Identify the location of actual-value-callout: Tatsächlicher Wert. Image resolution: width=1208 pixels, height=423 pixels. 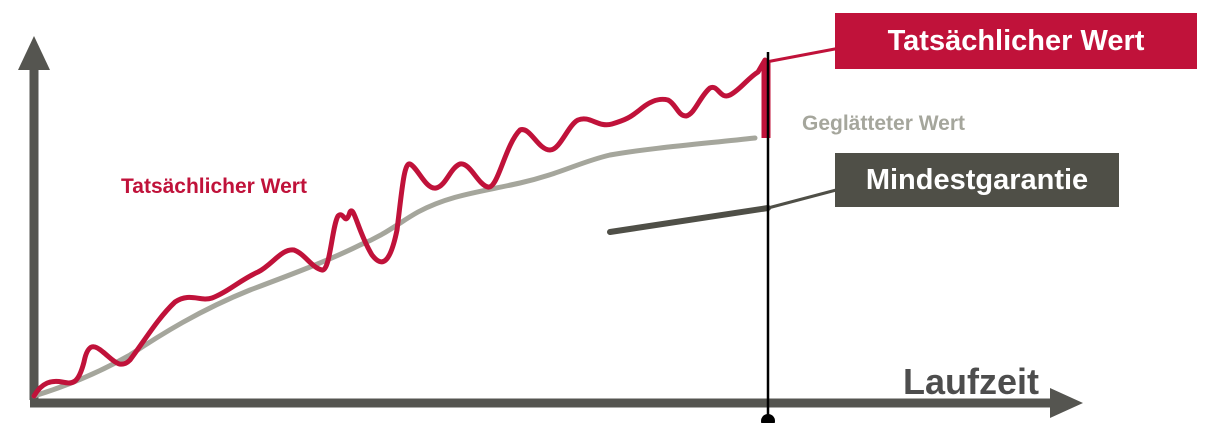
(1016, 41).